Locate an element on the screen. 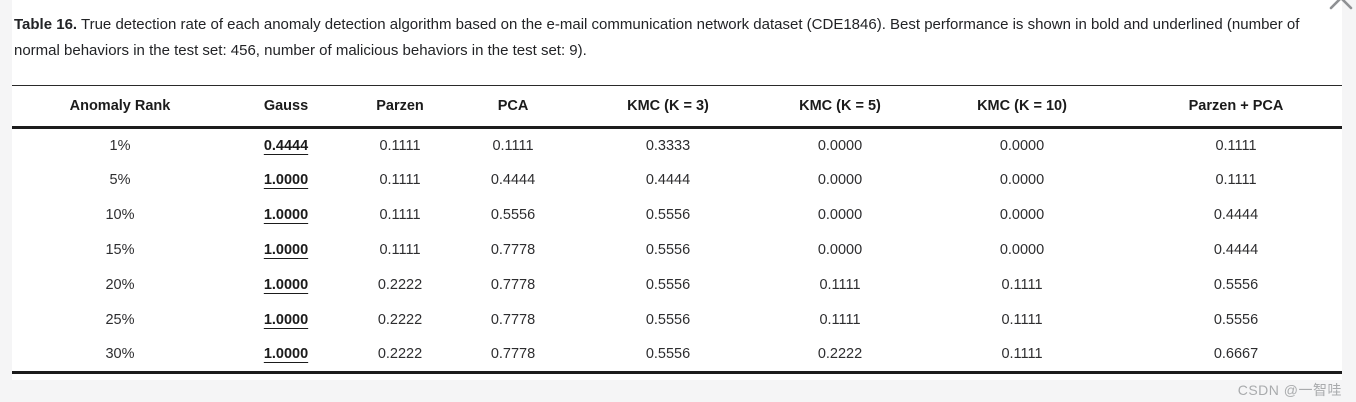 This screenshot has height=402, width=1356. value-cell: 0.6667 is located at coordinates (1236, 355).